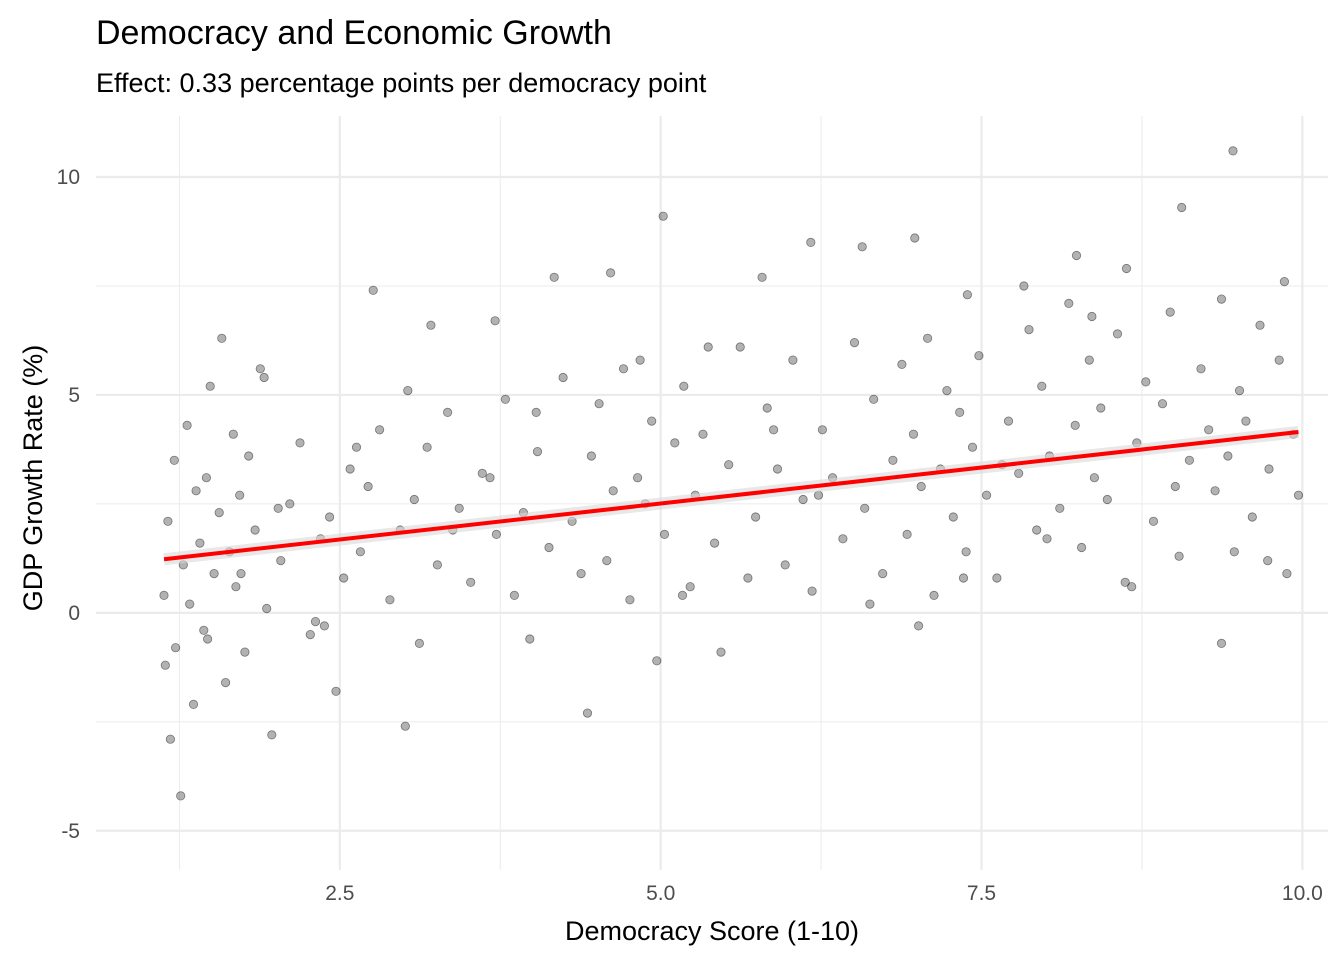 The height and width of the screenshot is (965, 1344). I want to click on y-axis-label: GDP Growth Rate (%), so click(33, 478).